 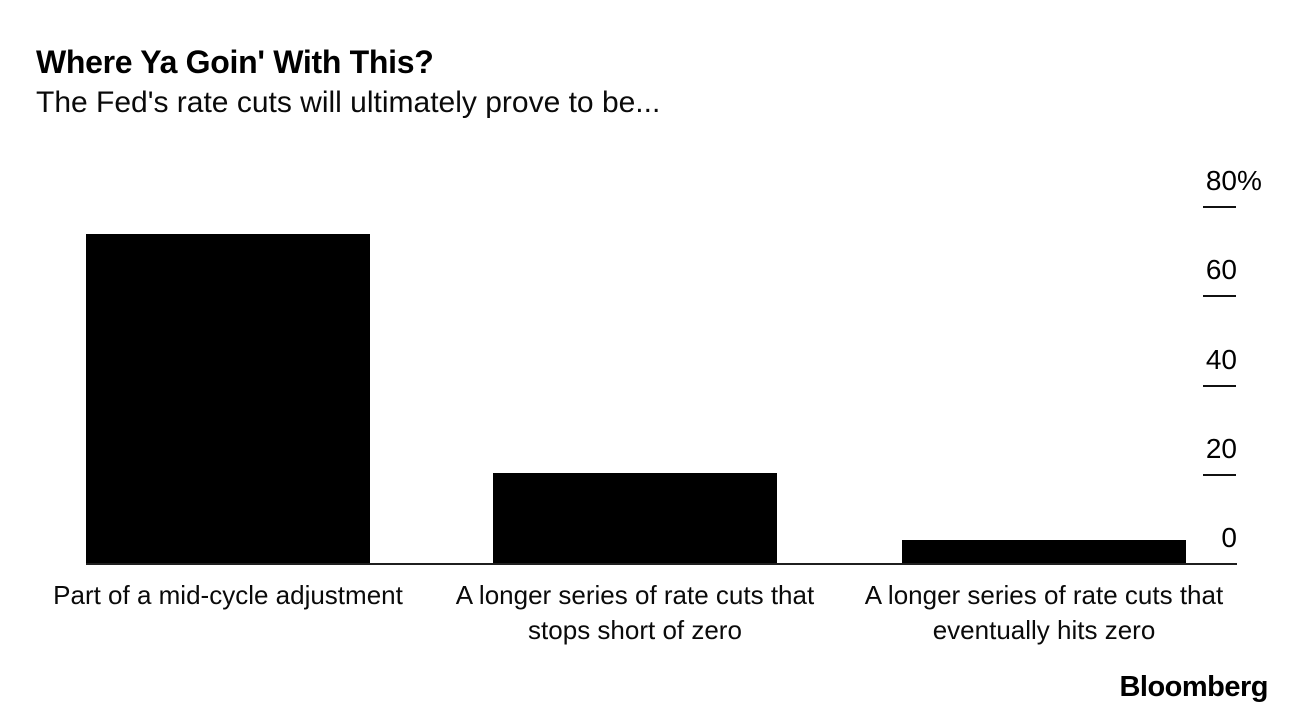 What do you see at coordinates (228, 595) in the screenshot?
I see `x-category-label-1: Part of a mid-cycle adjustment` at bounding box center [228, 595].